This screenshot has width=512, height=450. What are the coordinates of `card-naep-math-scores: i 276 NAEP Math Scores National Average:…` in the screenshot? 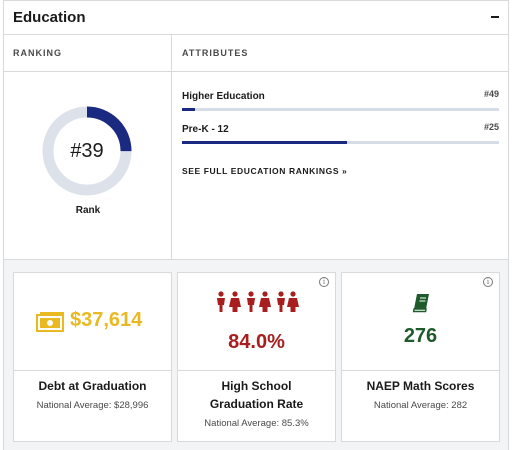 It's located at (420, 357).